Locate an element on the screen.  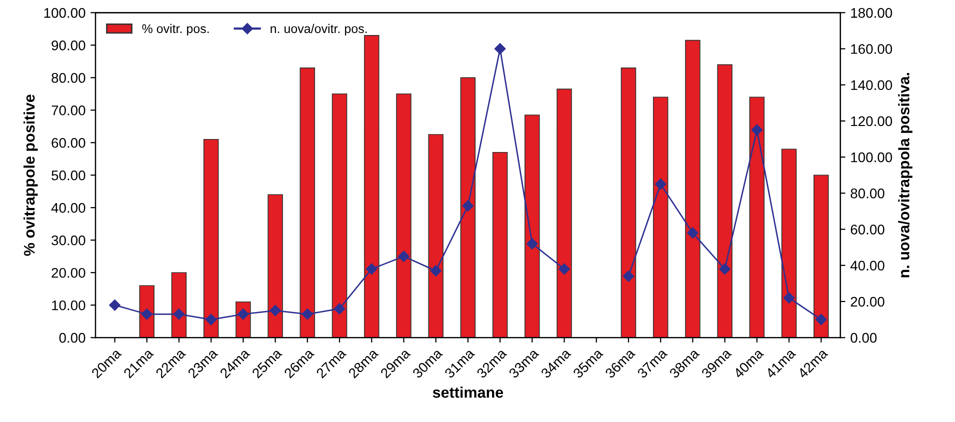
y-axis-title: % ovitrappole positive is located at coordinates (31, 175).